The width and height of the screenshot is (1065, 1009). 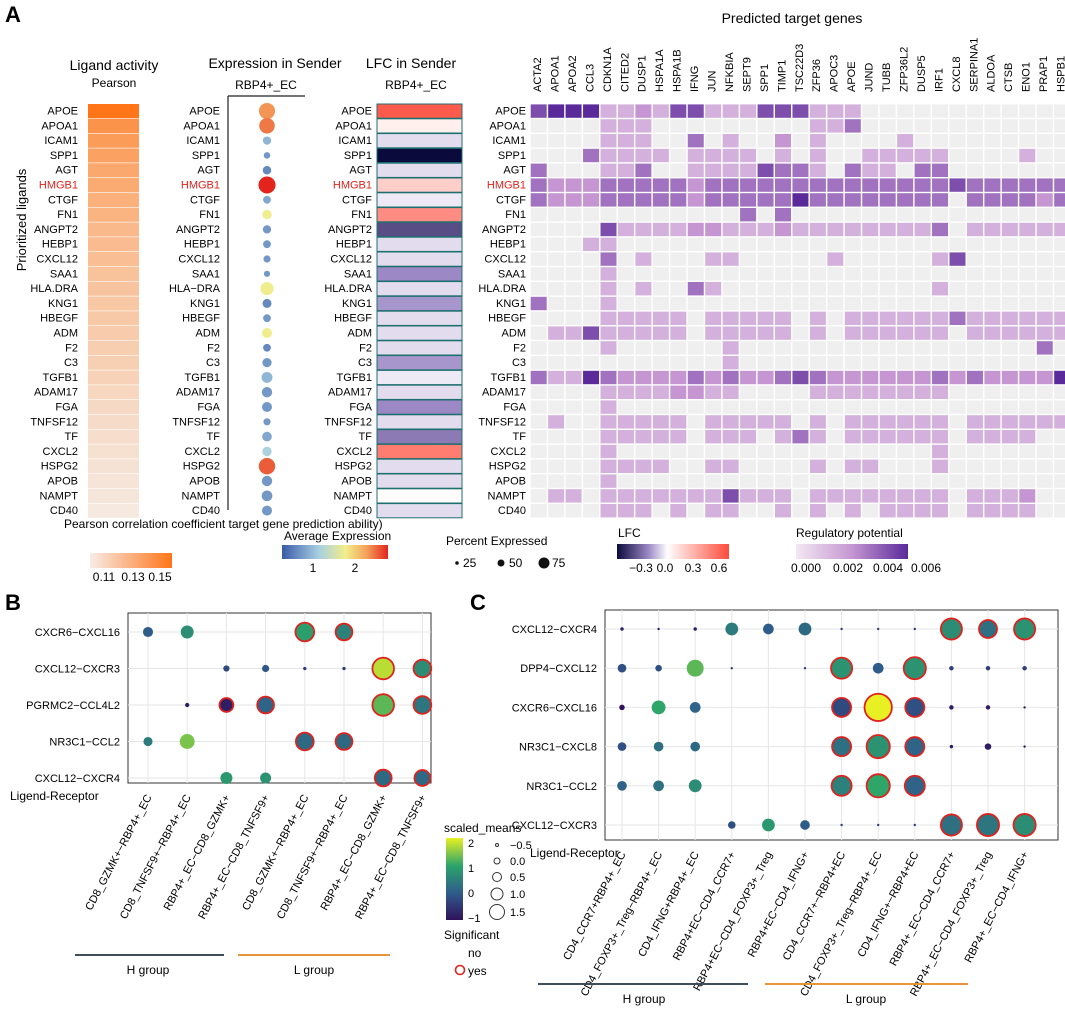 What do you see at coordinates (267, 309) in the screenshot?
I see `expression-dots` at bounding box center [267, 309].